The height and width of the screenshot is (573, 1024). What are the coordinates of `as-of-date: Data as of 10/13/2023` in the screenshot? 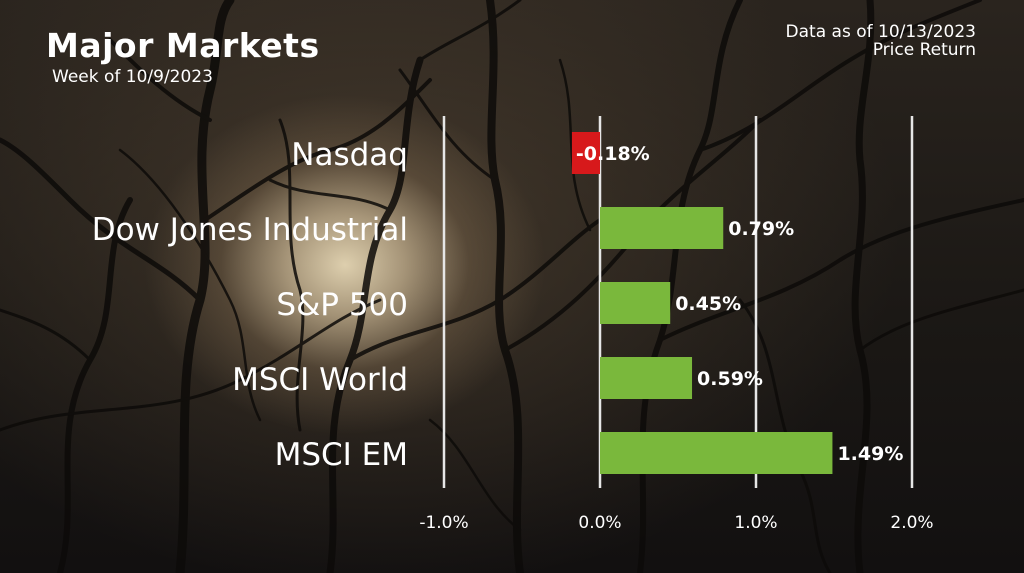 It's located at (880, 32).